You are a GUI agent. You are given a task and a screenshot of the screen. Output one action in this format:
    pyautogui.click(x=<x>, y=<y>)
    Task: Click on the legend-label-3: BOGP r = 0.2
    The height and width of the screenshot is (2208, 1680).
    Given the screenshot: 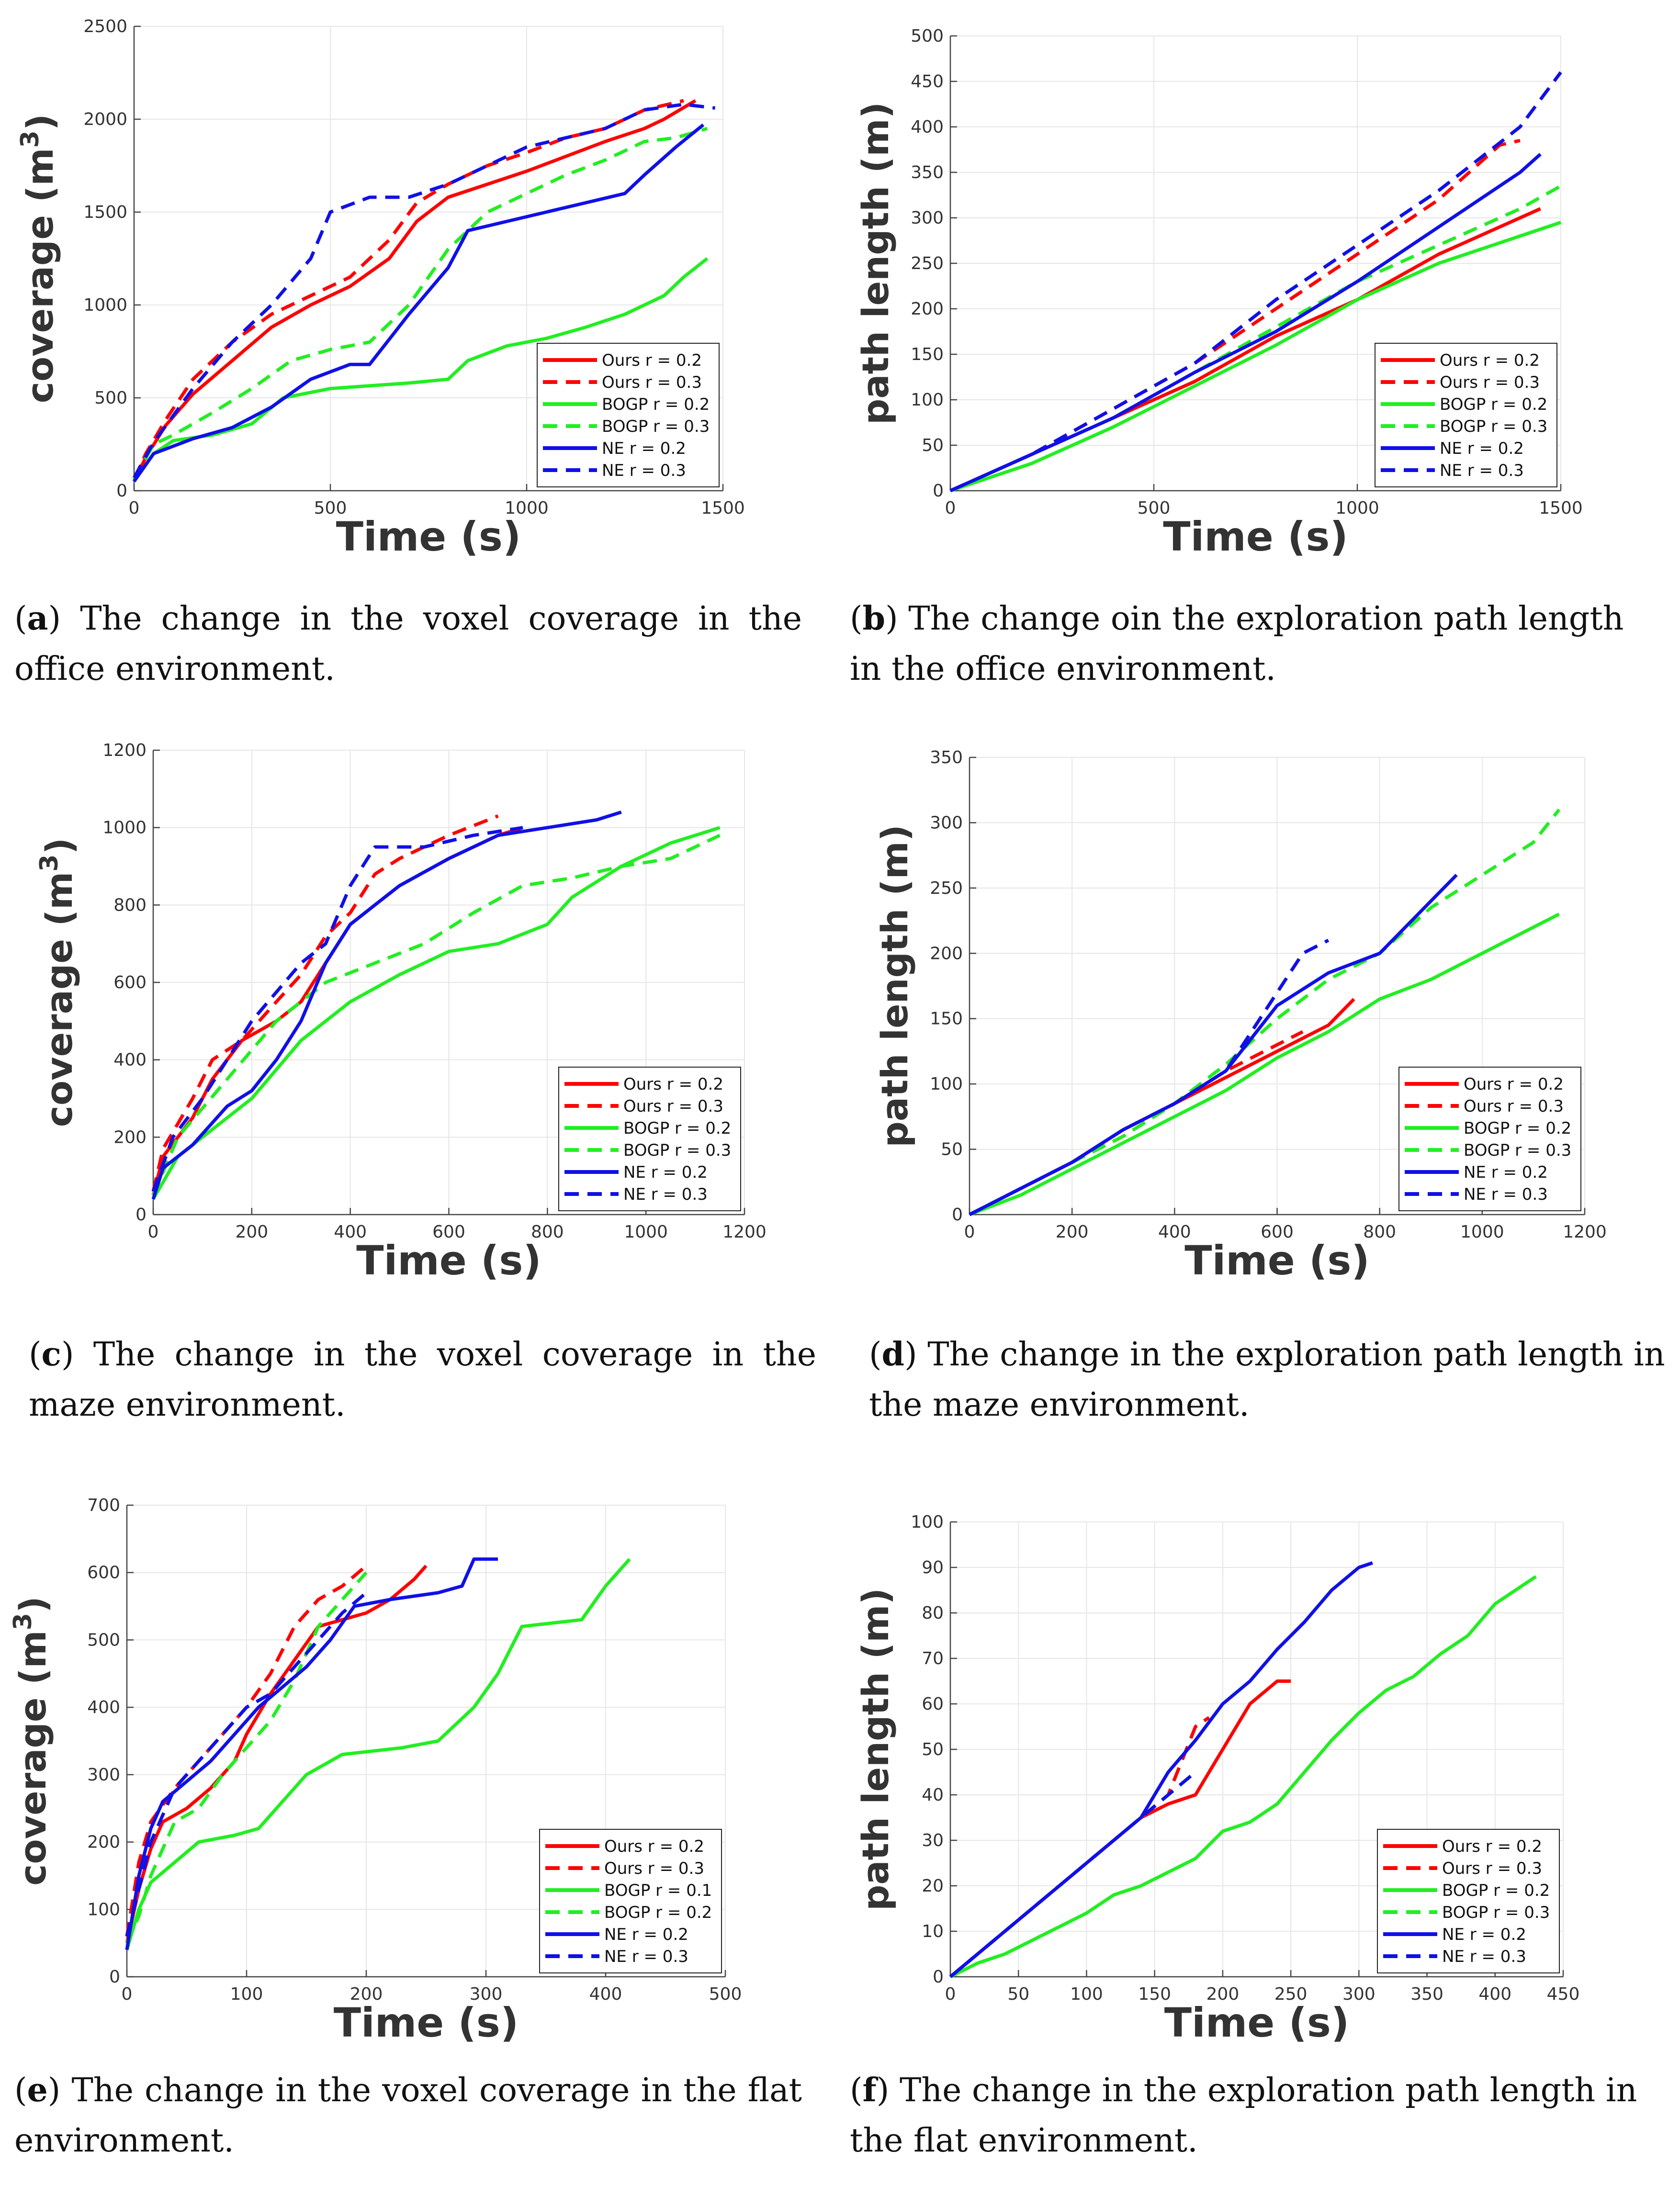 What is the action you would take?
    pyautogui.click(x=658, y=1912)
    